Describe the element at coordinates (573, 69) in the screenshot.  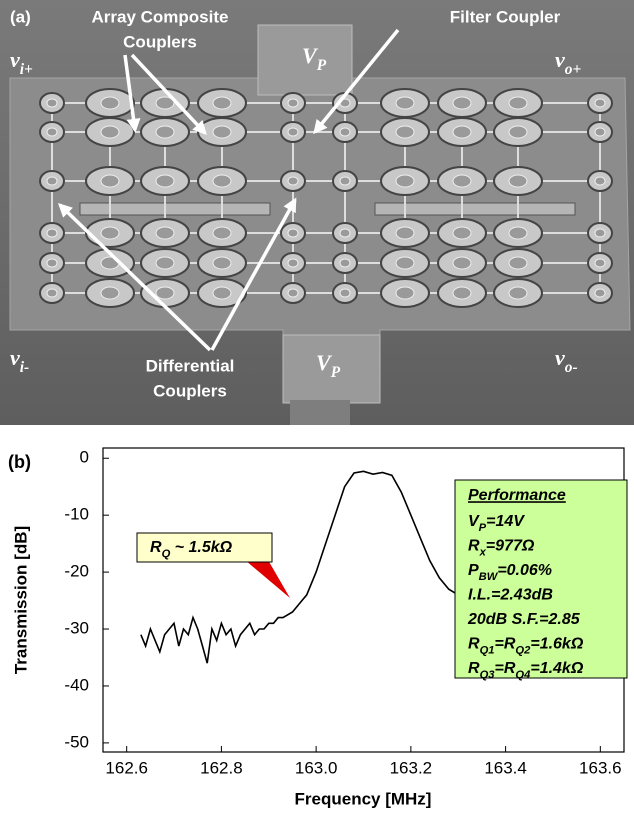
I see `subscript: o+` at that location.